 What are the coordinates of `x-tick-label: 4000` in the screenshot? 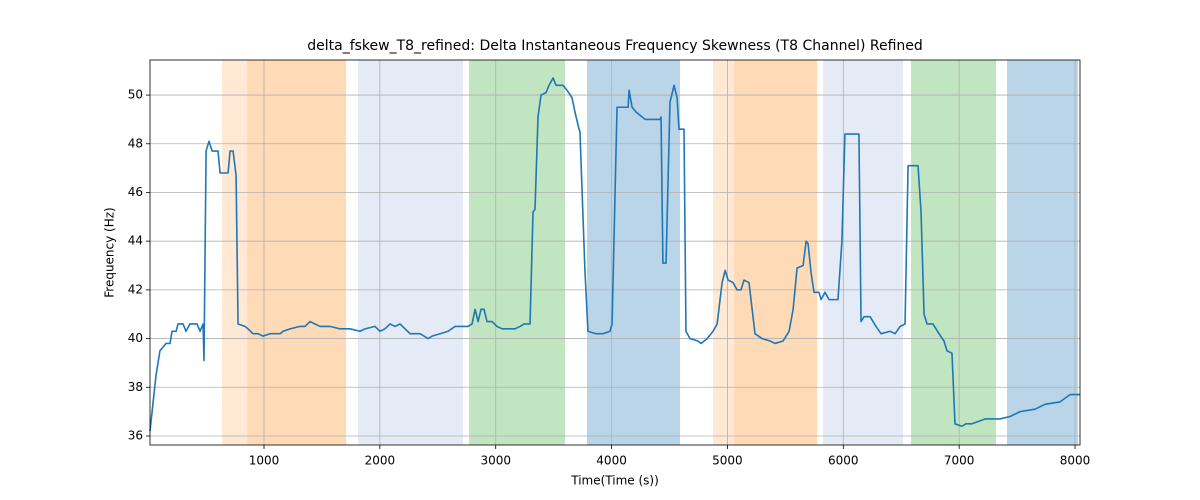 It's located at (611, 461).